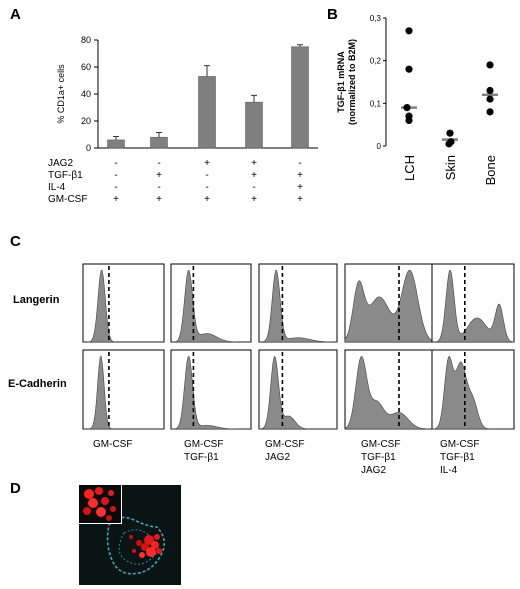  Describe the element at coordinates (135, 545) in the screenshot. I see `micrograph-cell-staining` at that location.